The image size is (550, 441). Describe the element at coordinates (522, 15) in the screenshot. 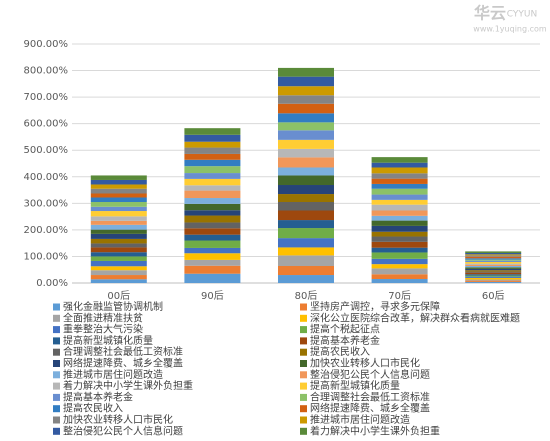

I see `watermark-brand-en: CYYUN` at that location.